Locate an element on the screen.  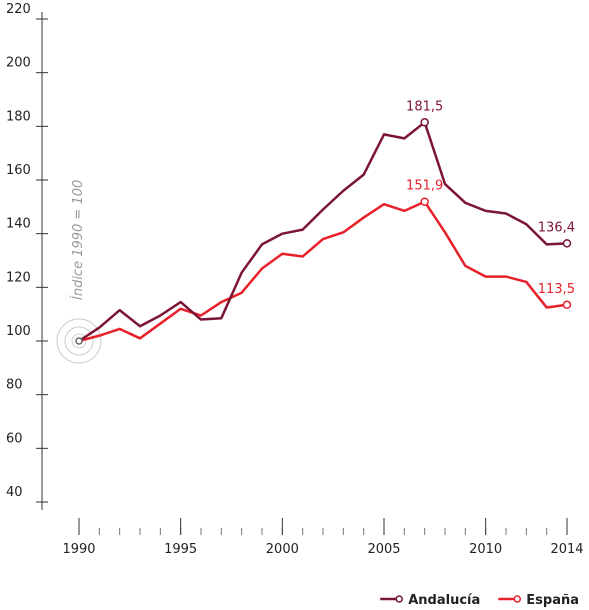
data-label: 136,4 is located at coordinates (556, 227).